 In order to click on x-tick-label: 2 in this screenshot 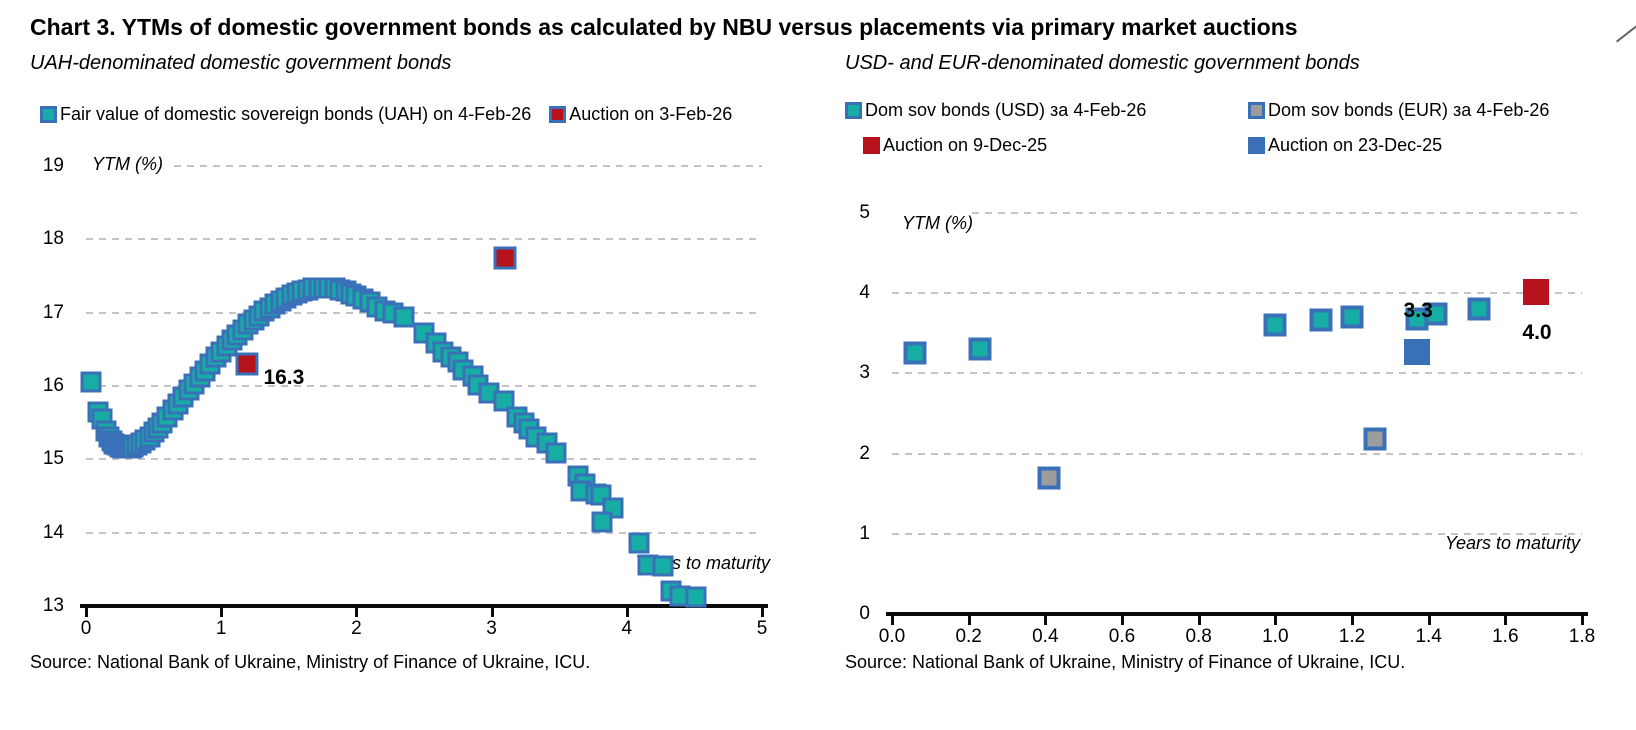, I will do `click(356, 628)`.